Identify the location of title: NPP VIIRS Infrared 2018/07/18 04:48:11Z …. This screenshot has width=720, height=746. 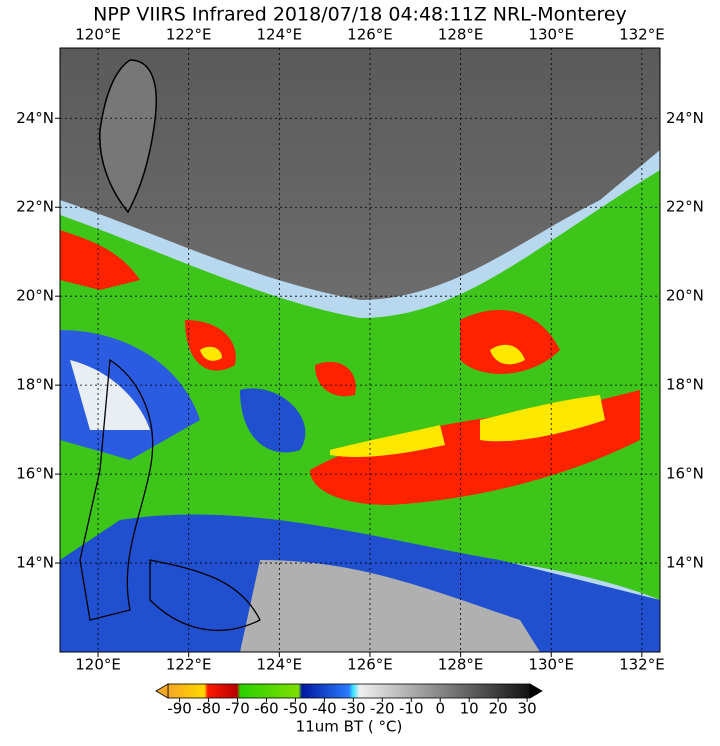
(360, 15).